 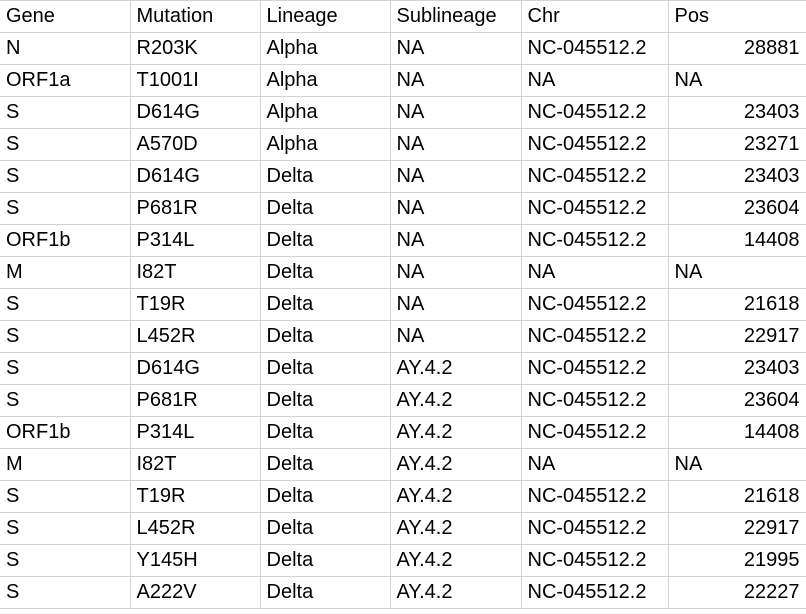 What do you see at coordinates (456, 16) in the screenshot?
I see `header-cell-sublineage: Sublineage` at bounding box center [456, 16].